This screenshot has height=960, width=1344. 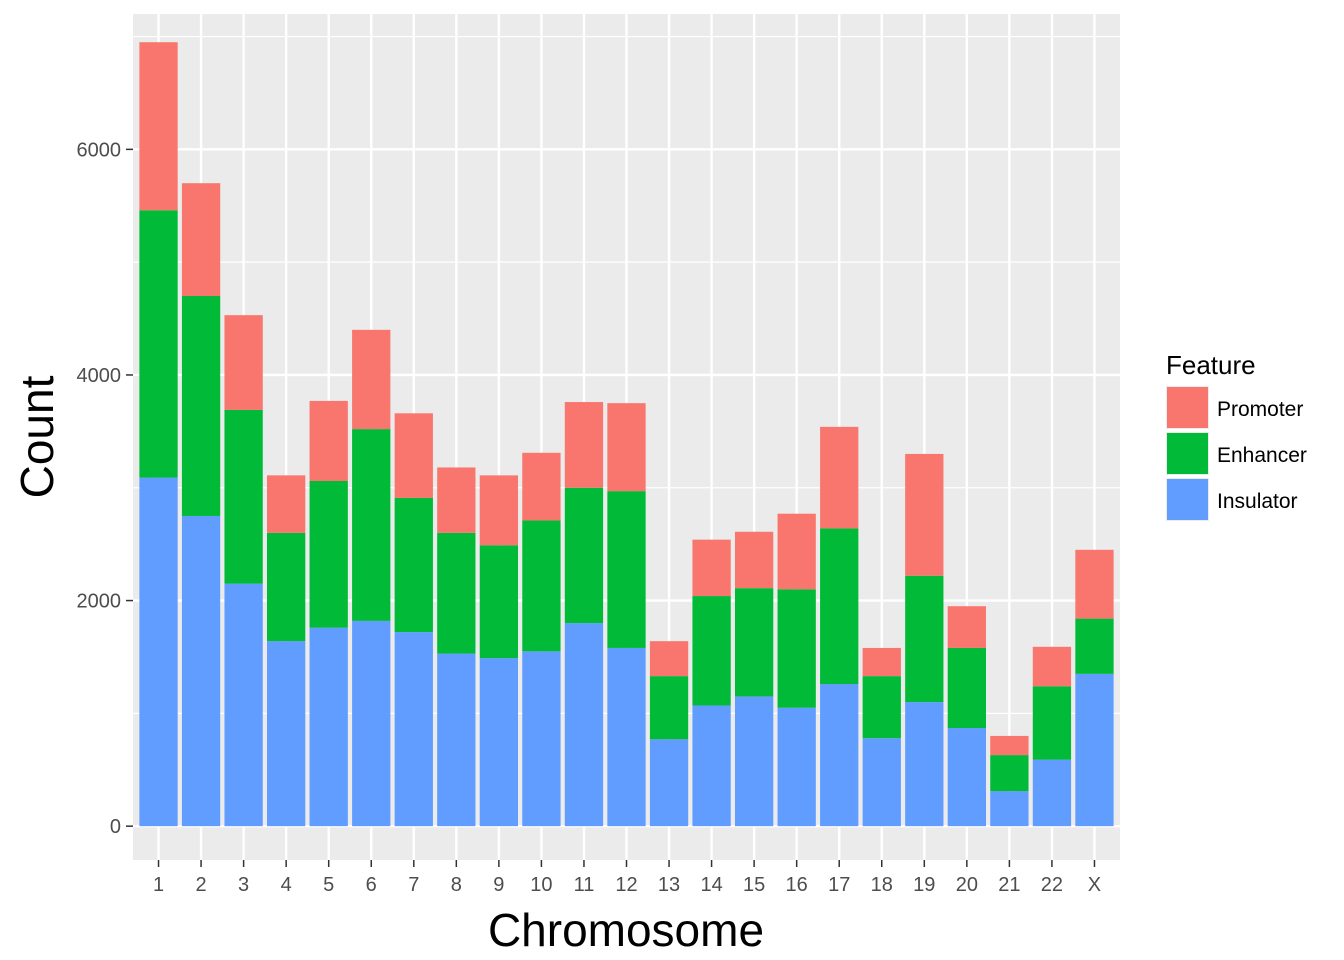 I want to click on x-tick-label: 20, so click(x=967, y=885).